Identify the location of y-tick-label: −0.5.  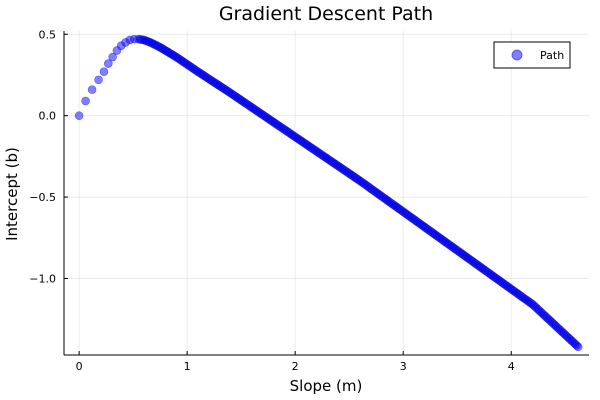
(42, 197).